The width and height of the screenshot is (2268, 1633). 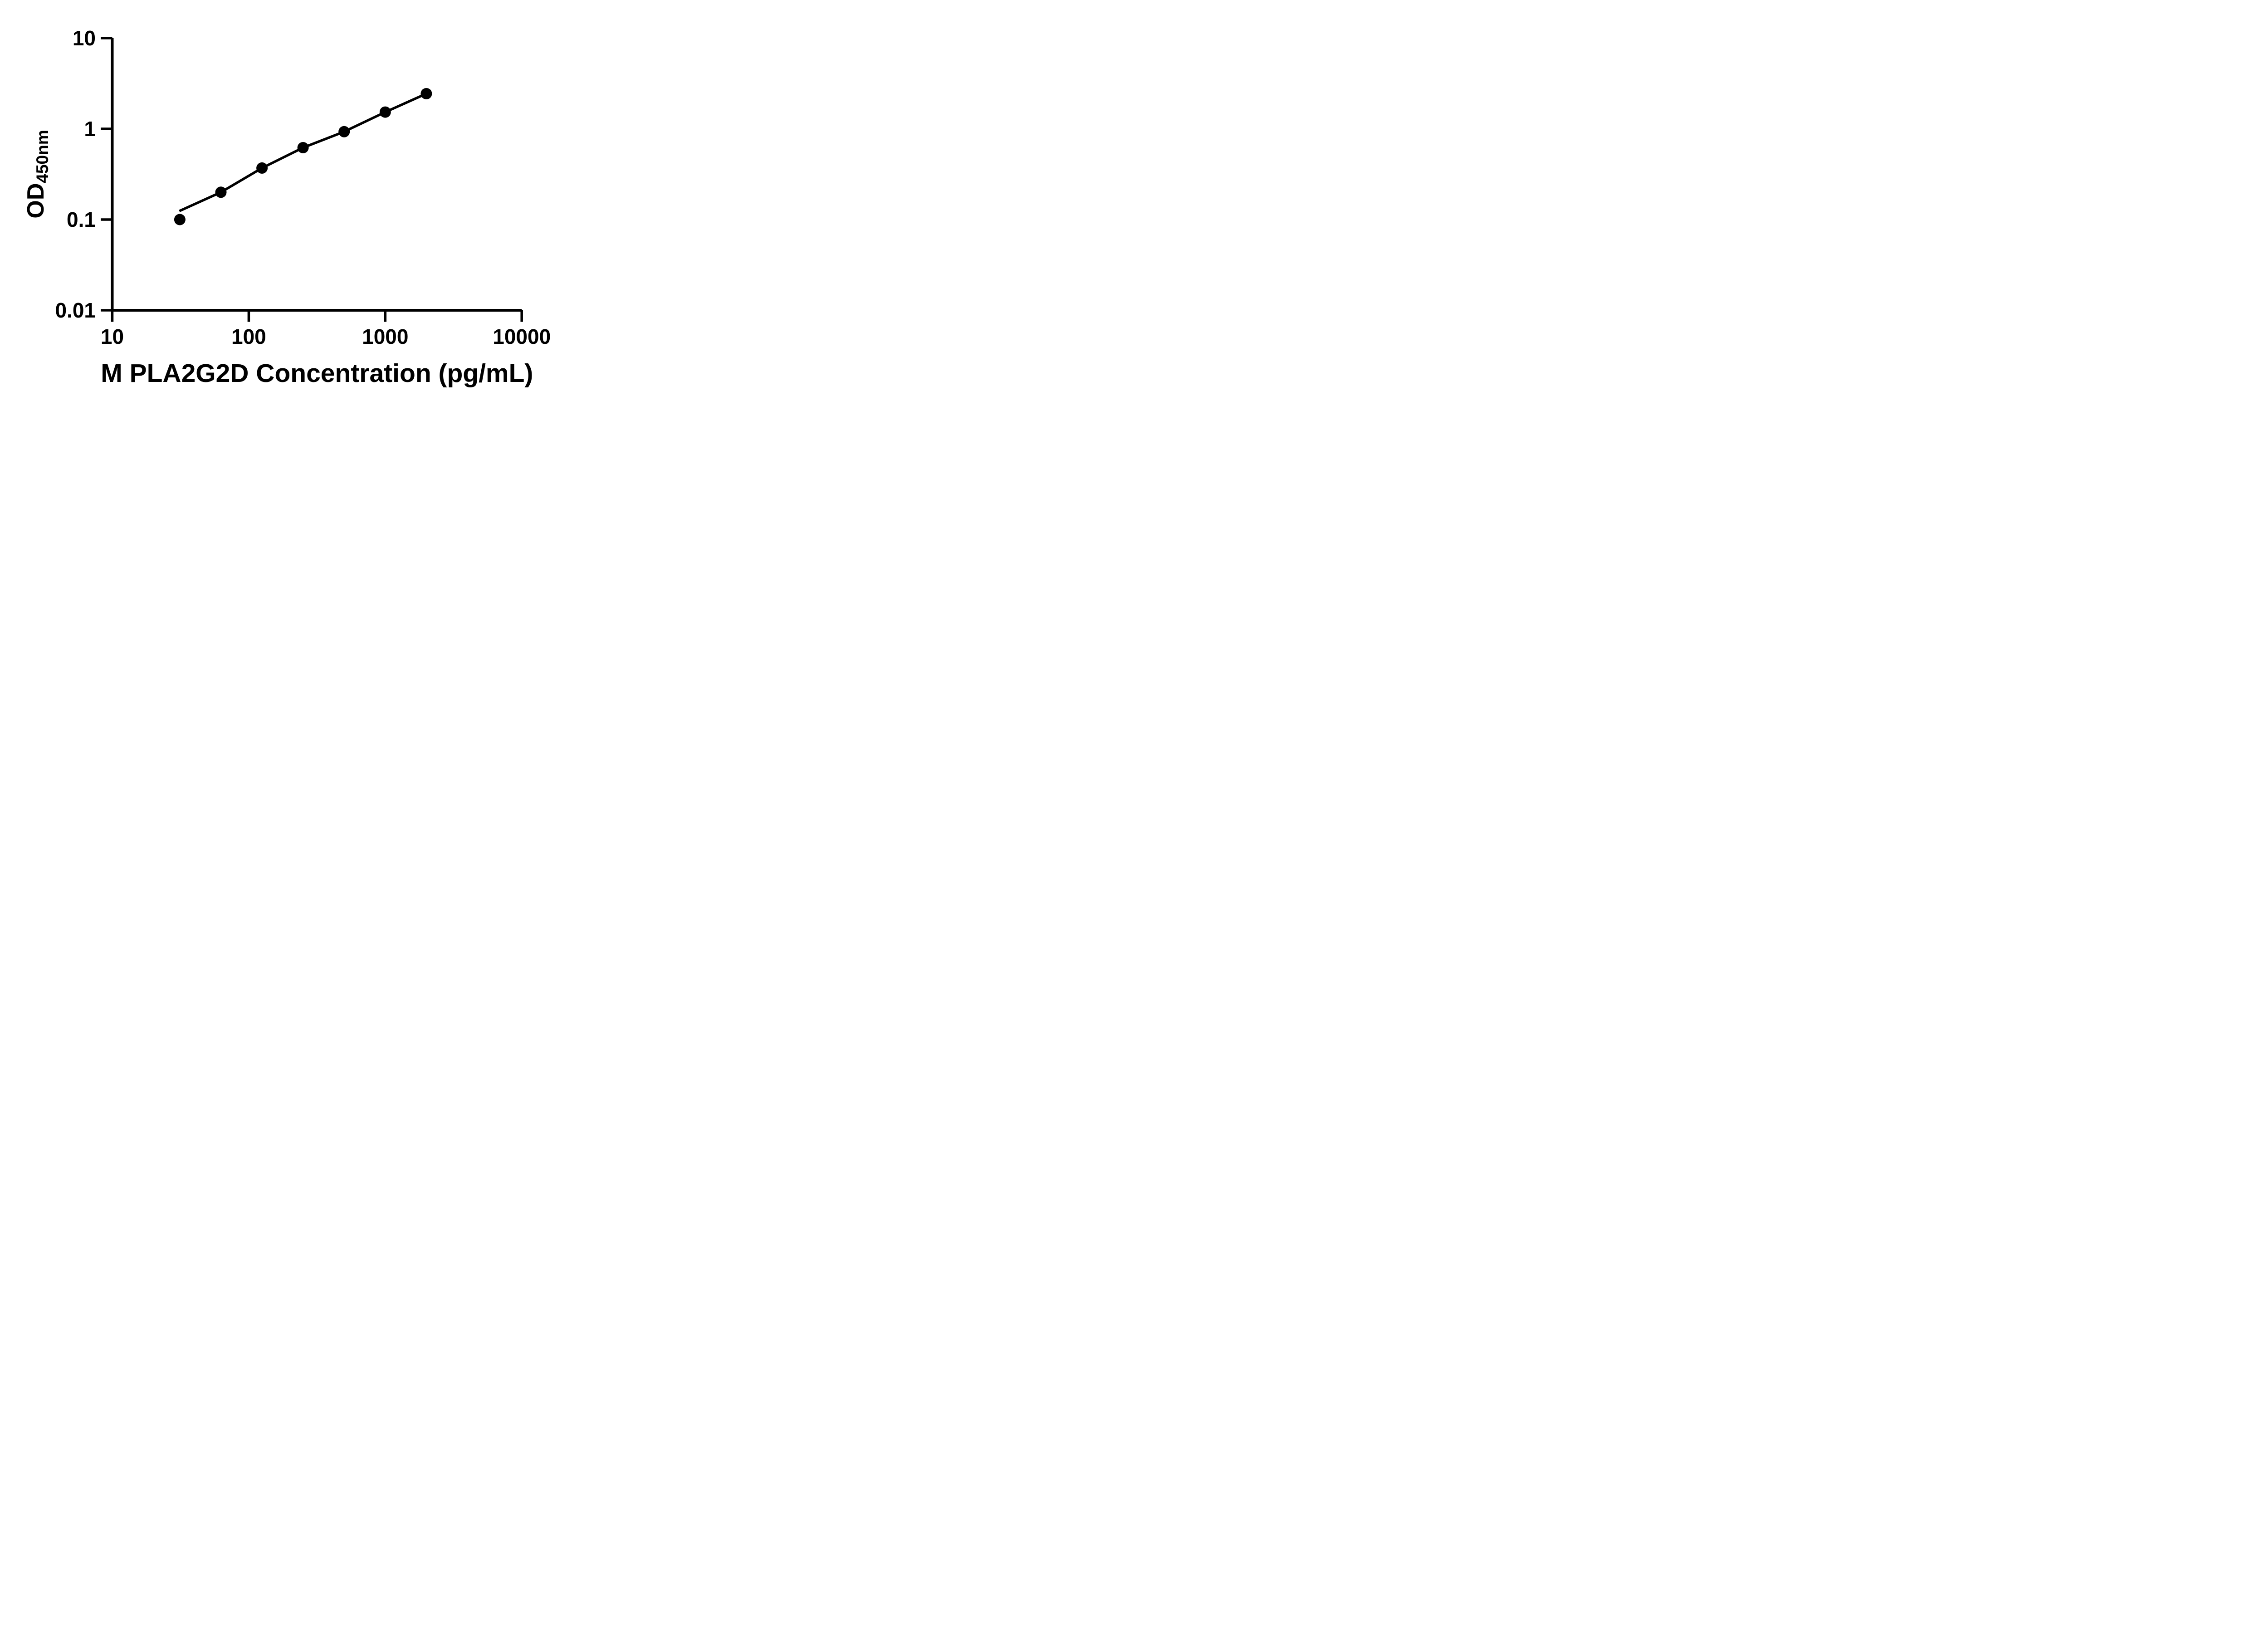 I want to click on y-axis-tick-label: 10, so click(x=84, y=38).